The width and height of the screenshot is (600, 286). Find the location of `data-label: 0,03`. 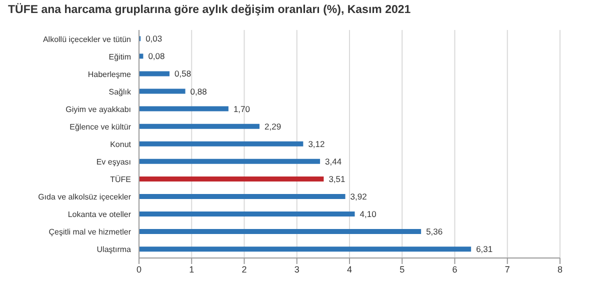

data-label: 0,03 is located at coordinates (154, 39).